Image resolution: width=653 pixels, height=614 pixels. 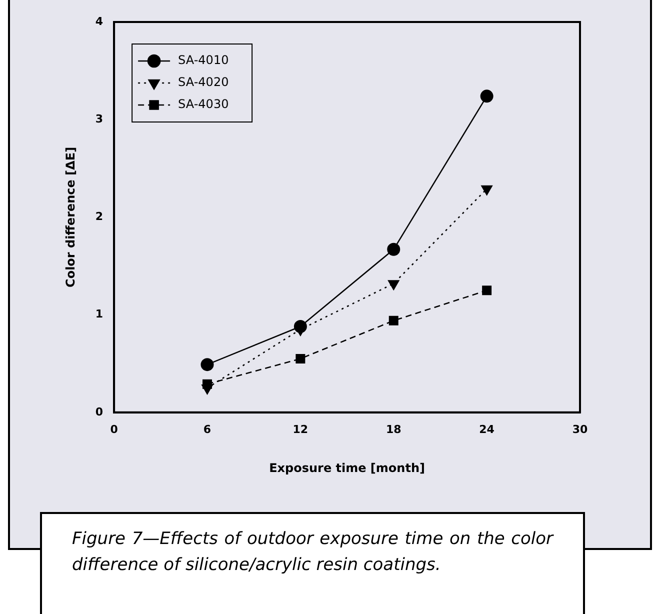 What do you see at coordinates (312, 563) in the screenshot?
I see `caption: Figure 7—Effects of outdoor exposure time on the color difference of silicone/acrylic resin coatings.` at bounding box center [312, 563].